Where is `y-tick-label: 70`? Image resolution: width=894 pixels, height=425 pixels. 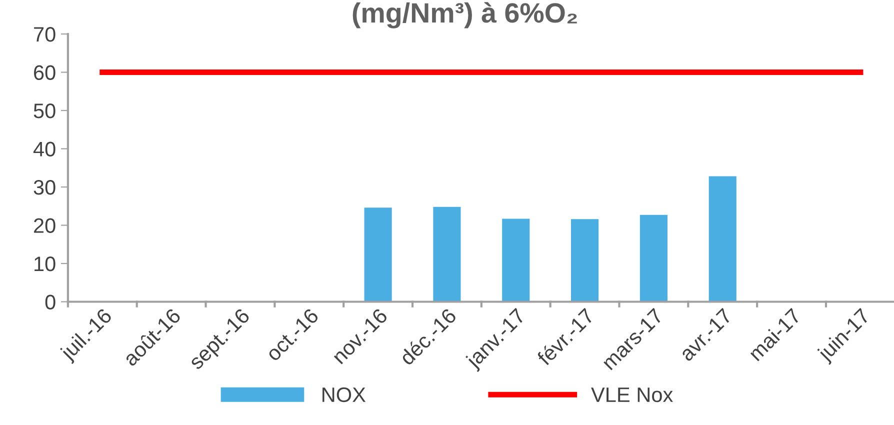
y-tick-label: 70 is located at coordinates (45, 34).